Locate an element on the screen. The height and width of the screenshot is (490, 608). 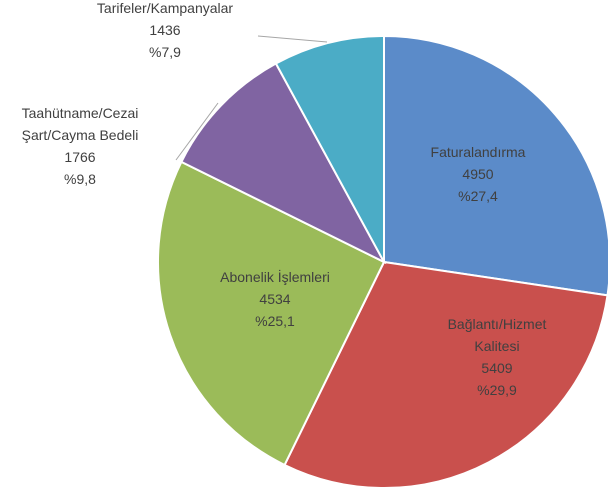
category-label: Abonelik İşlemleri is located at coordinates (275, 277).